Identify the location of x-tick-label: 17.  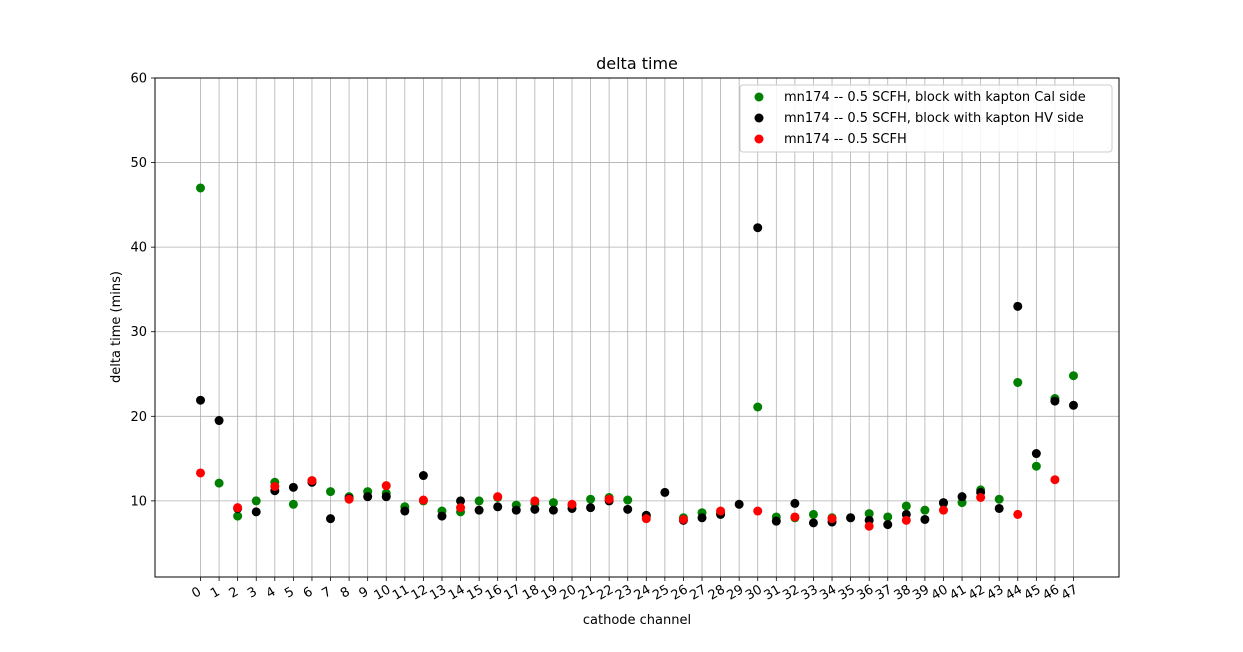
(513, 592).